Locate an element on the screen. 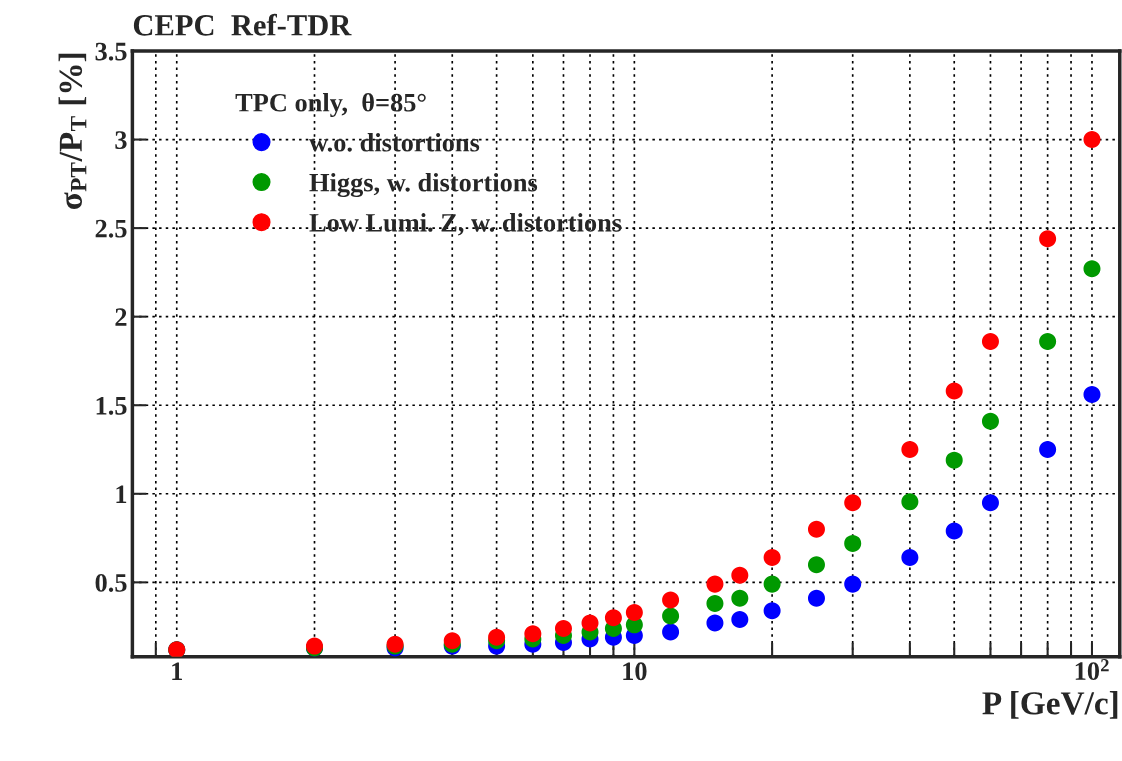 The width and height of the screenshot is (1122, 761). y-tick-label: 2 is located at coordinates (121, 317).